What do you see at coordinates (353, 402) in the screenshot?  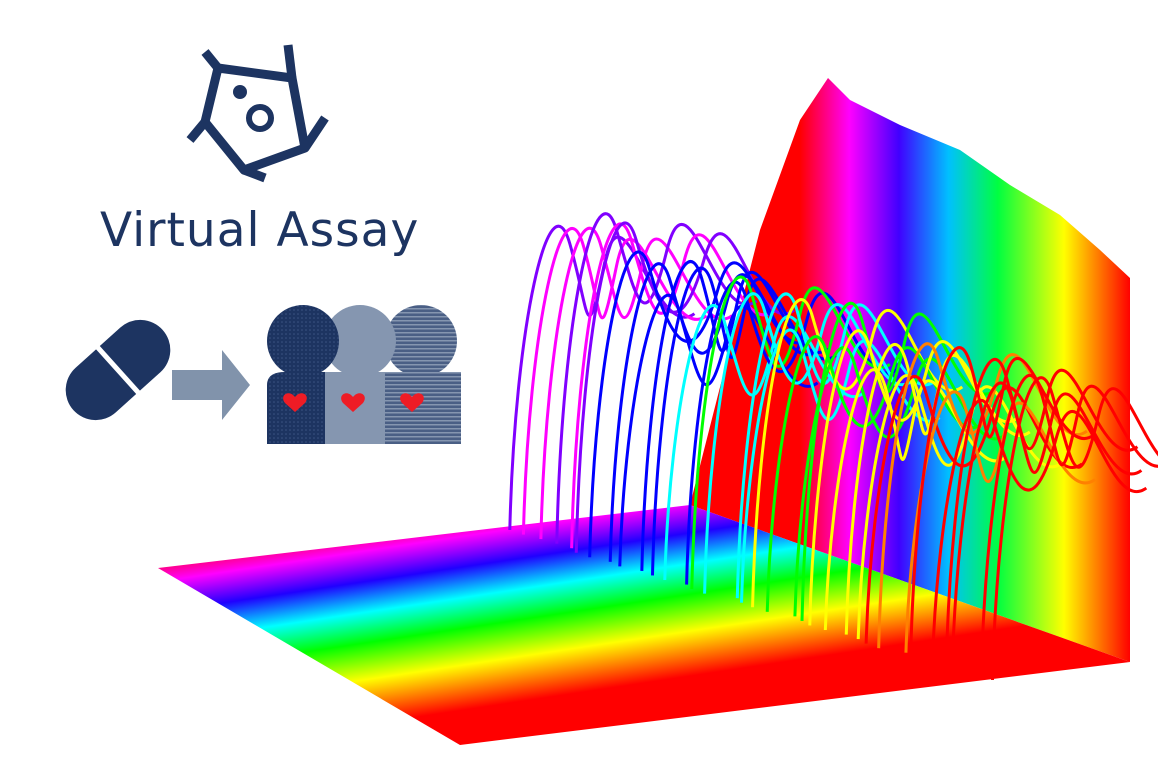 I see `heart-icon` at bounding box center [353, 402].